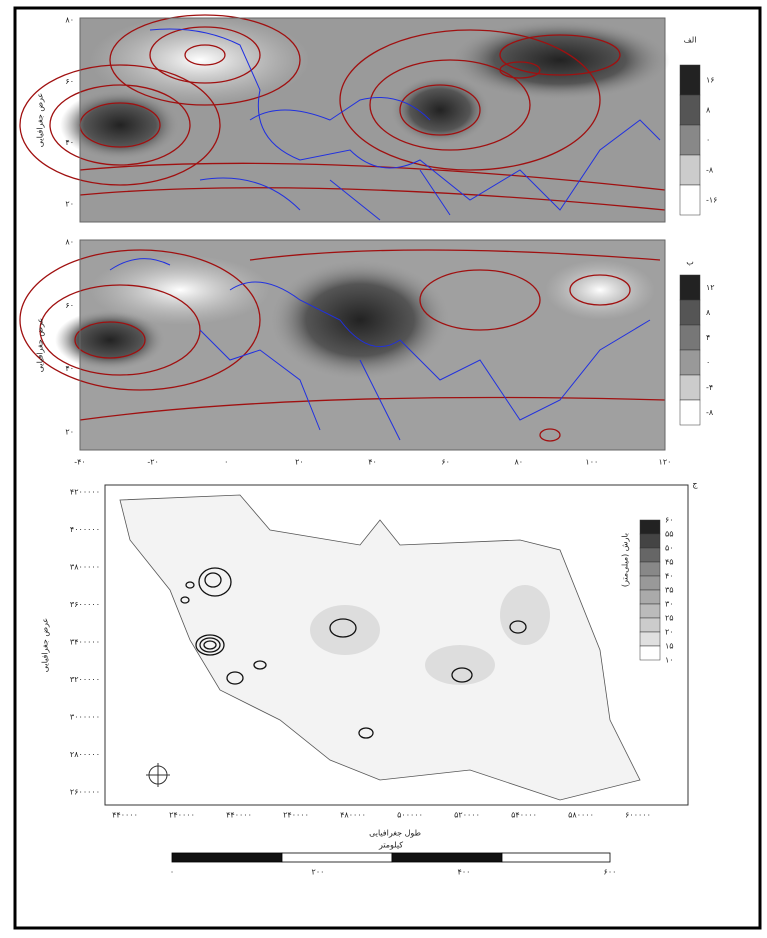 This screenshot has width=767, height=938. I want to click on colorbar-tick-label: ۴۰, so click(669, 576).